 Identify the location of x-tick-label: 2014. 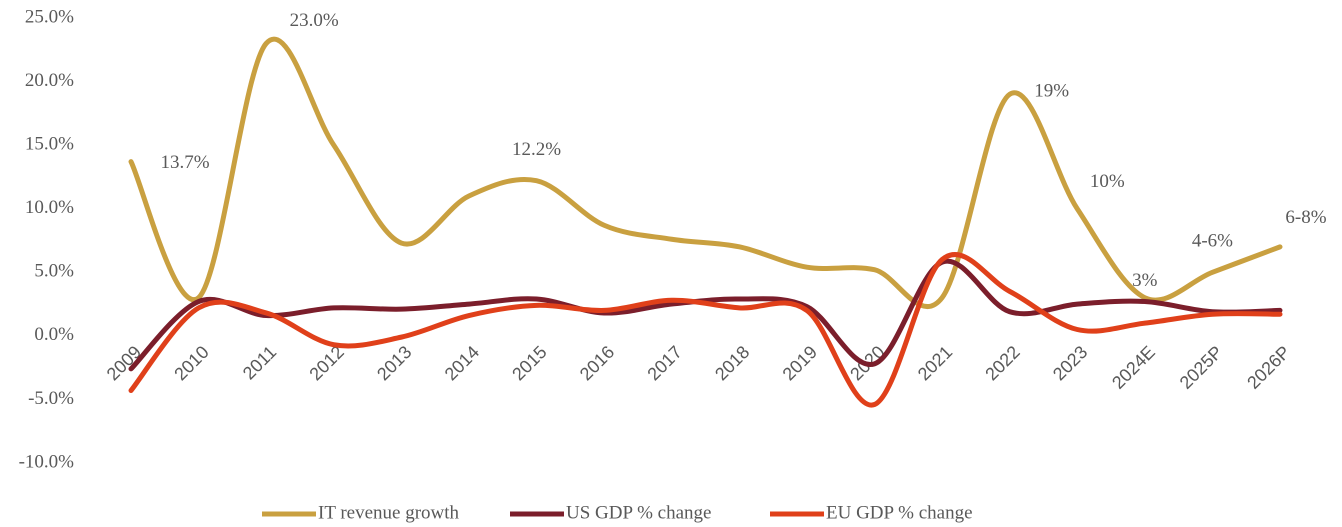
(462, 363).